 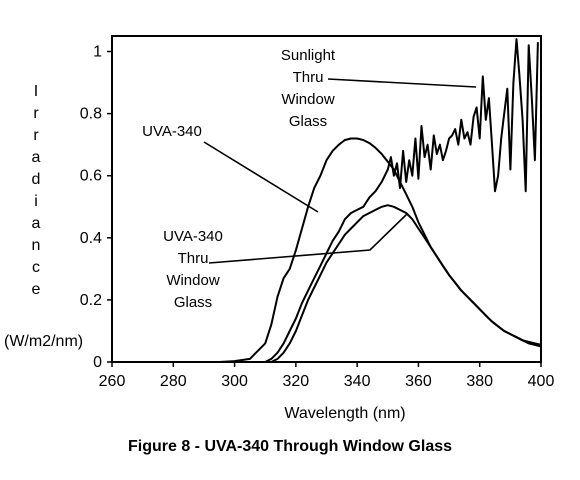 What do you see at coordinates (112, 381) in the screenshot?
I see `x-tick-label: 260` at bounding box center [112, 381].